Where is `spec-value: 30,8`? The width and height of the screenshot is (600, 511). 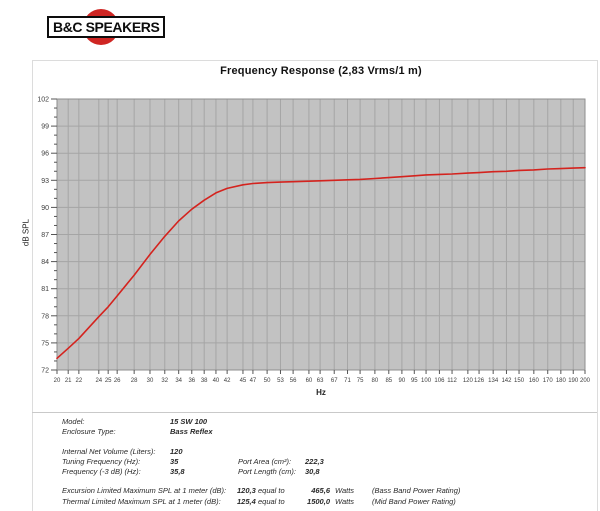 spec-value: 30,8 is located at coordinates (312, 471).